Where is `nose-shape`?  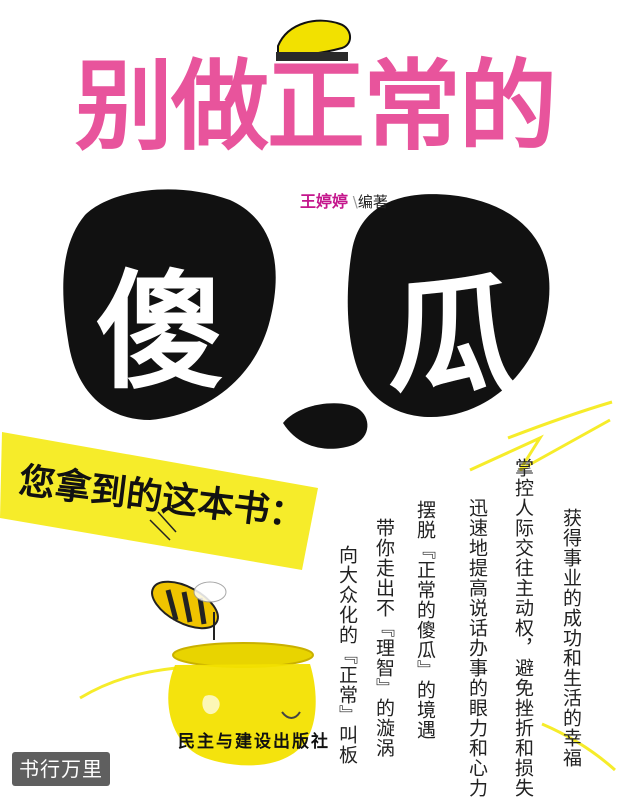
nose-shape is located at coordinates (325, 426).